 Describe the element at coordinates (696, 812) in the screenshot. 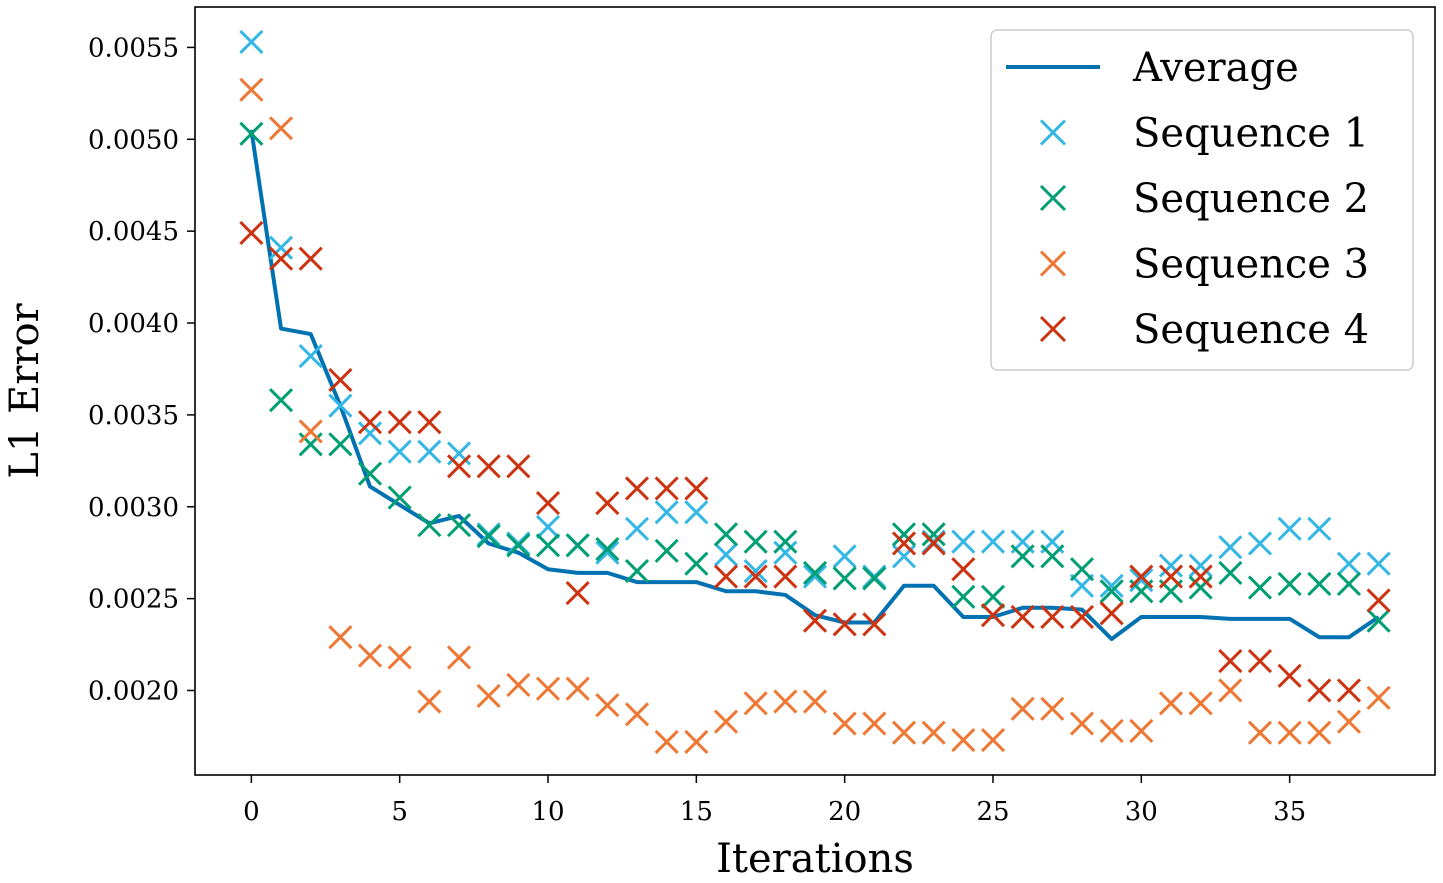

I see `x-tick-label: 15` at that location.